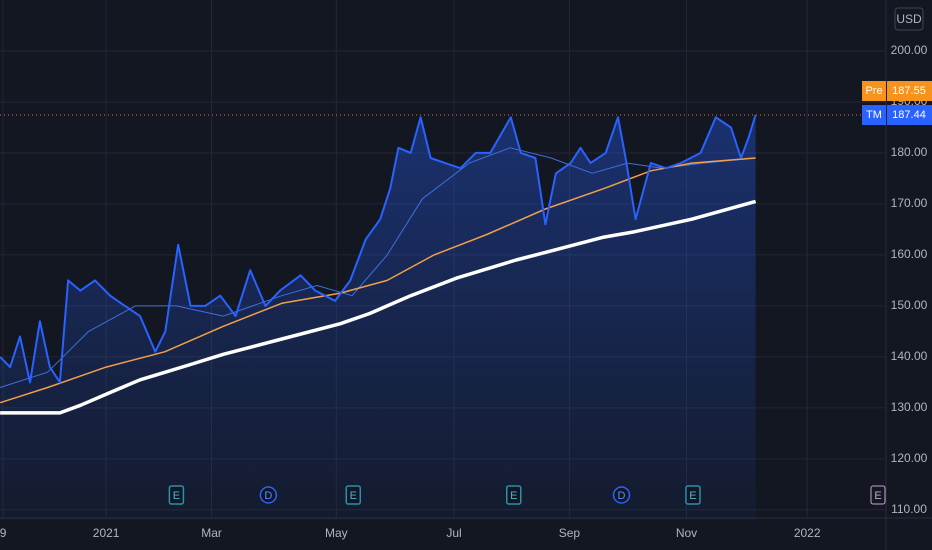  Describe the element at coordinates (3, 533) in the screenshot. I see `x-tick-label: 9` at that location.